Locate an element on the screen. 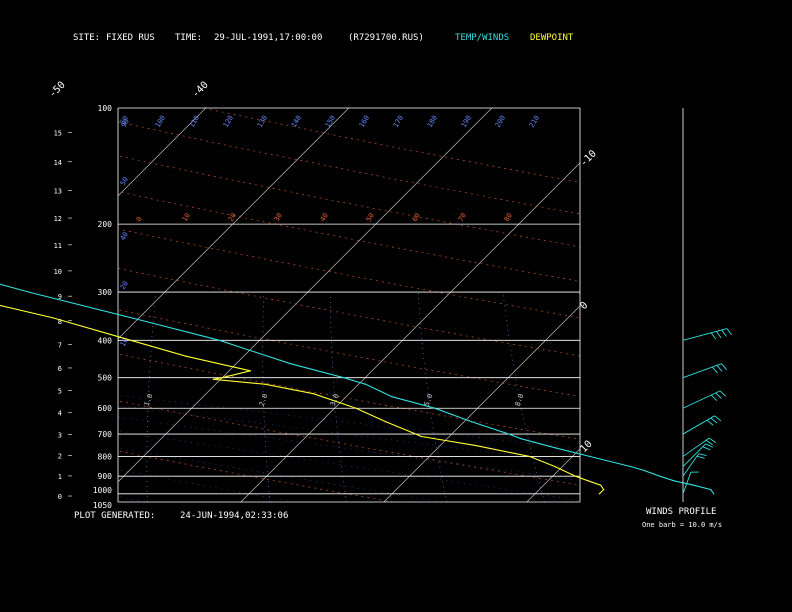 The height and width of the screenshot is (612, 792). pressure-label: 200 is located at coordinates (105, 224).